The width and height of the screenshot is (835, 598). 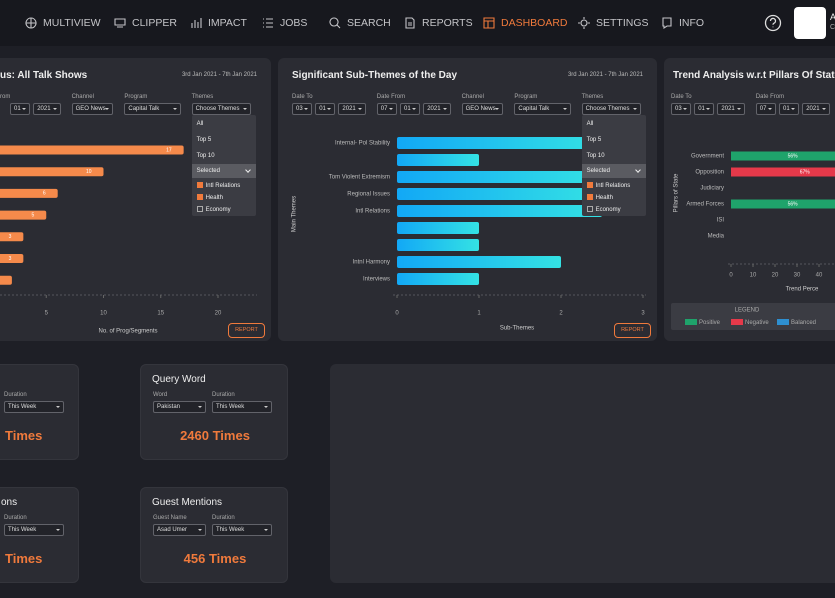 I want to click on help-icon, so click(x=773, y=23).